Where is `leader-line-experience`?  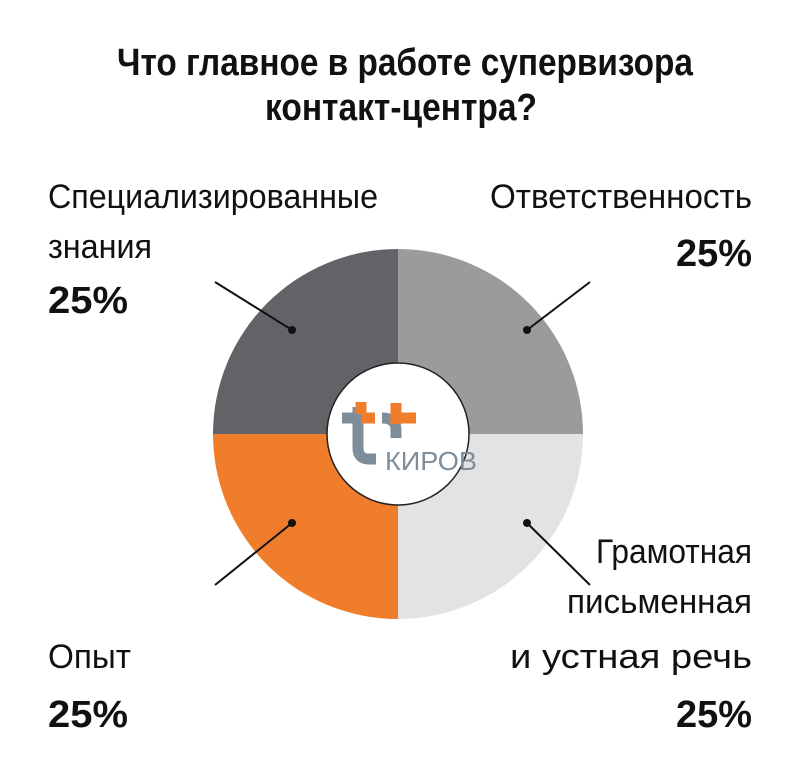
leader-line-experience is located at coordinates (253, 554).